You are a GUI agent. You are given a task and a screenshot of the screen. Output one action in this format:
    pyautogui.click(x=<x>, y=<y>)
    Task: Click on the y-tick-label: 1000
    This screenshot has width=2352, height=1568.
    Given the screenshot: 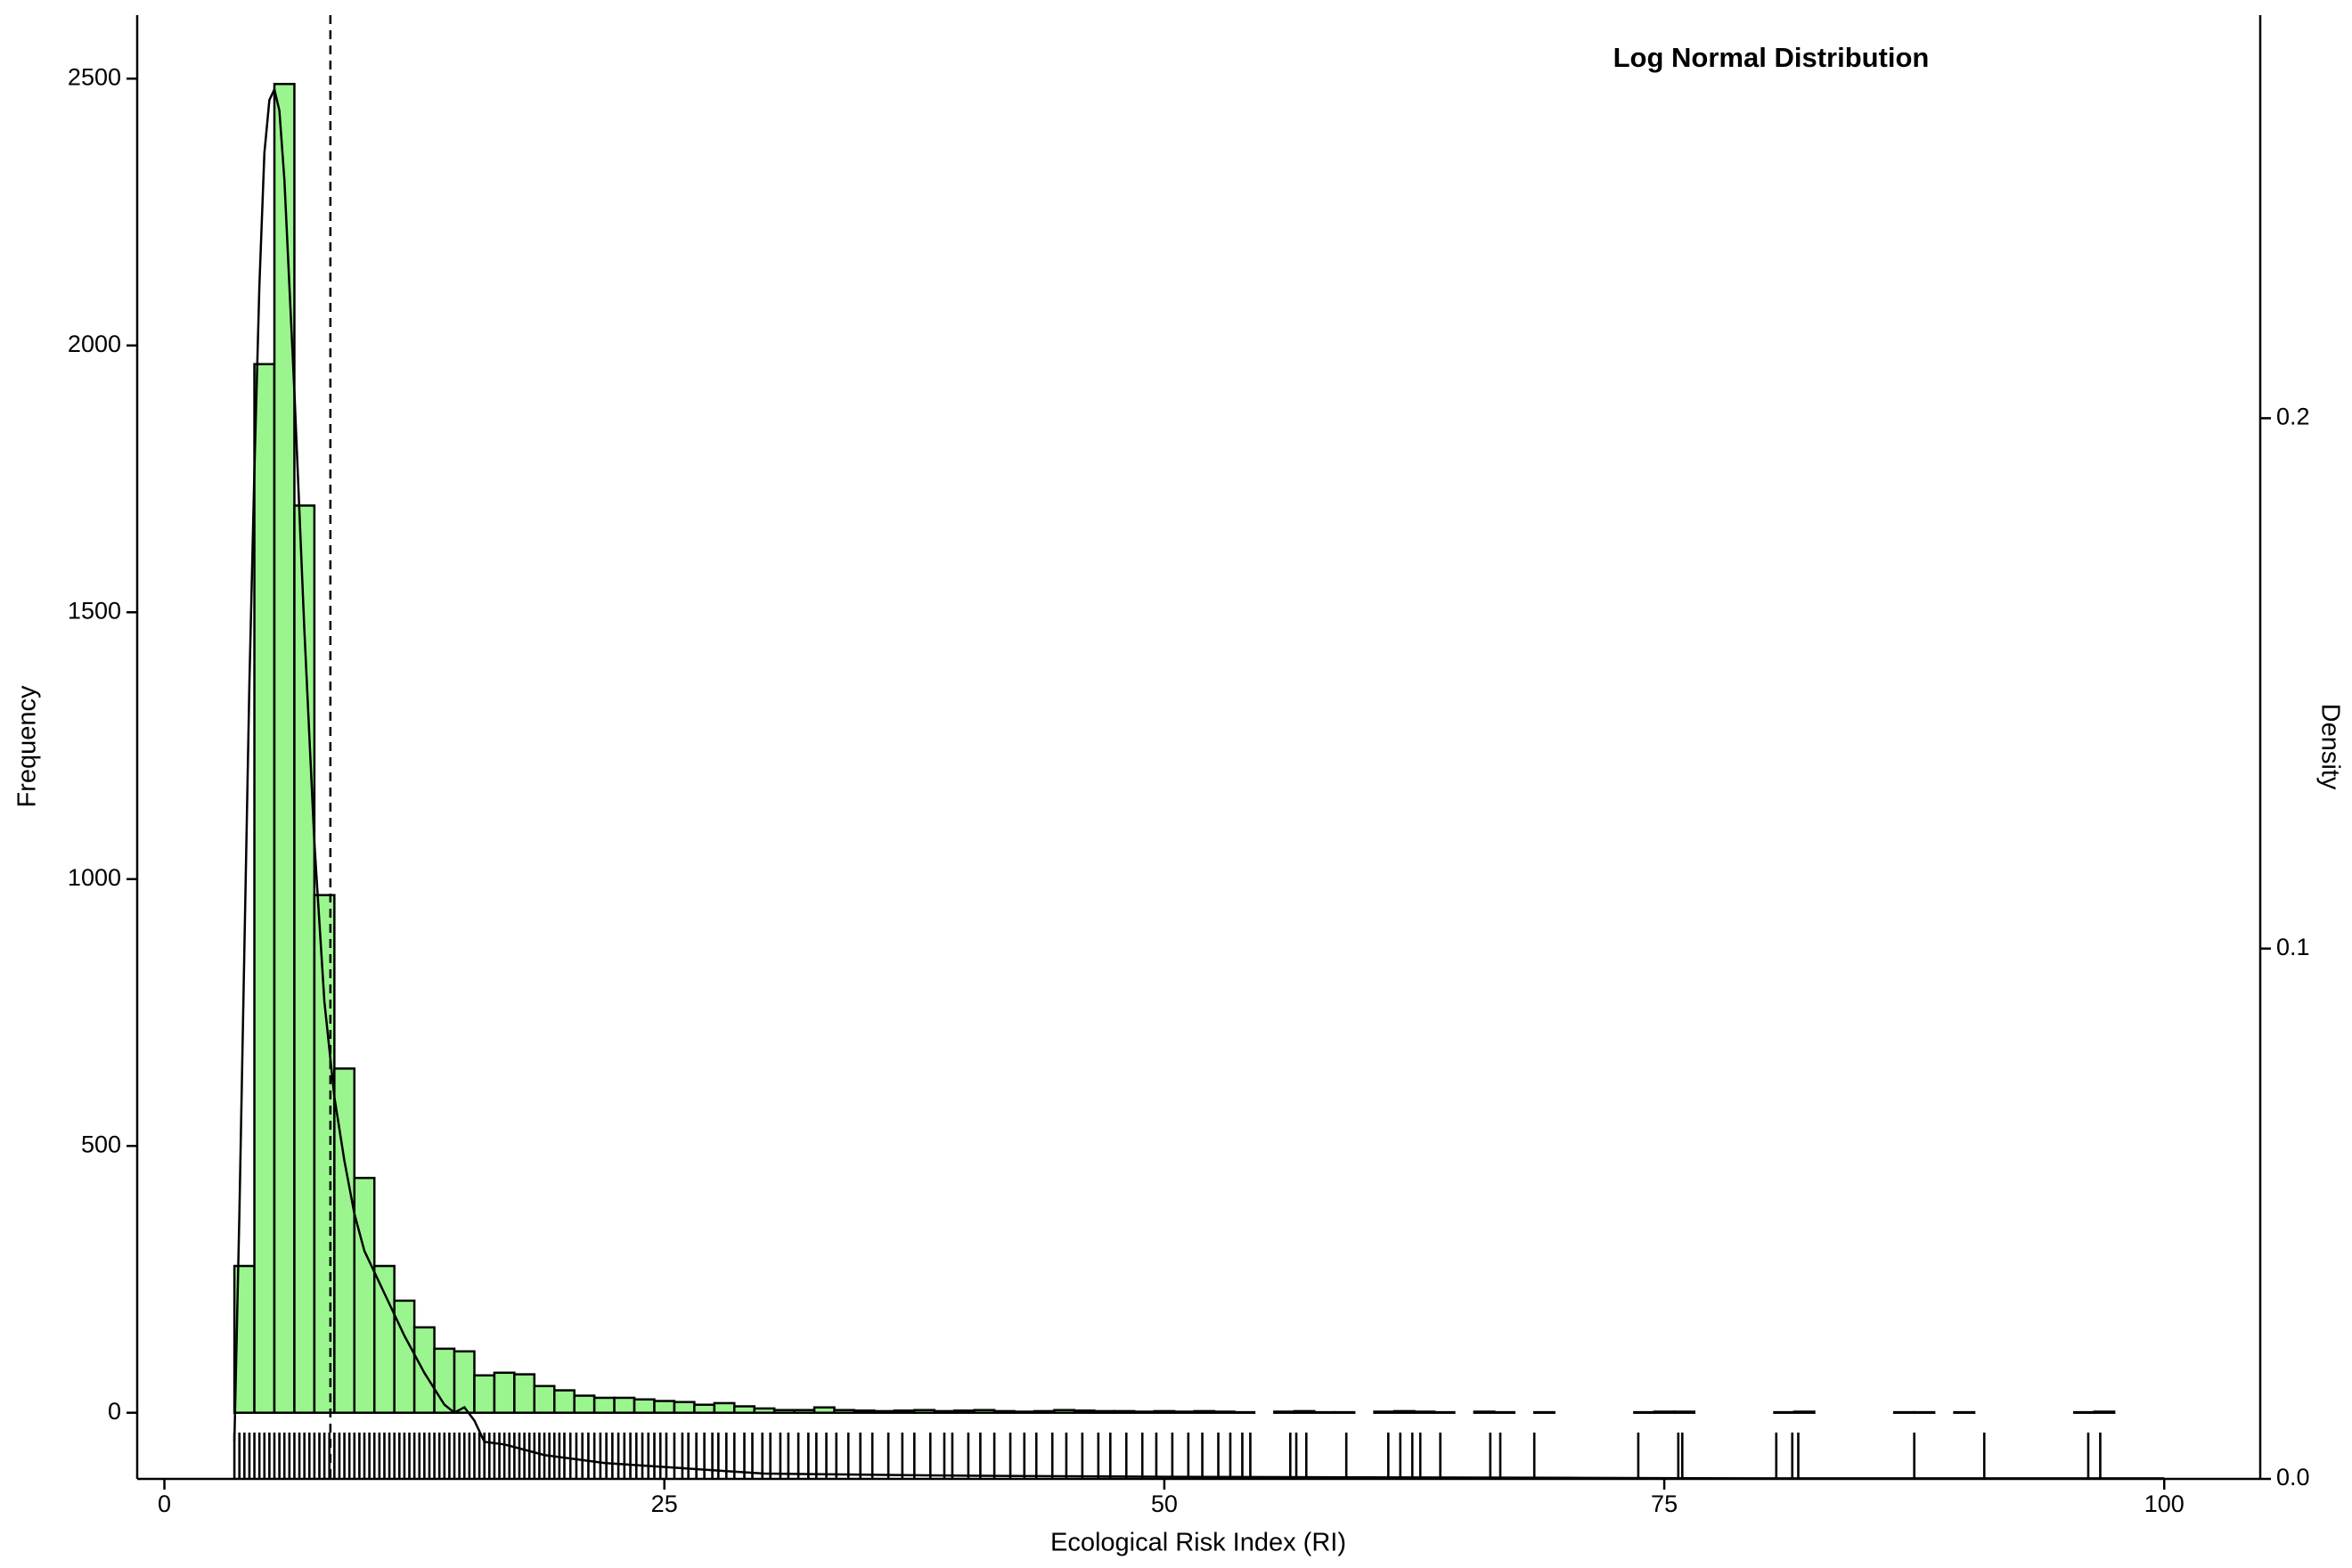 What is the action you would take?
    pyautogui.click(x=94, y=877)
    